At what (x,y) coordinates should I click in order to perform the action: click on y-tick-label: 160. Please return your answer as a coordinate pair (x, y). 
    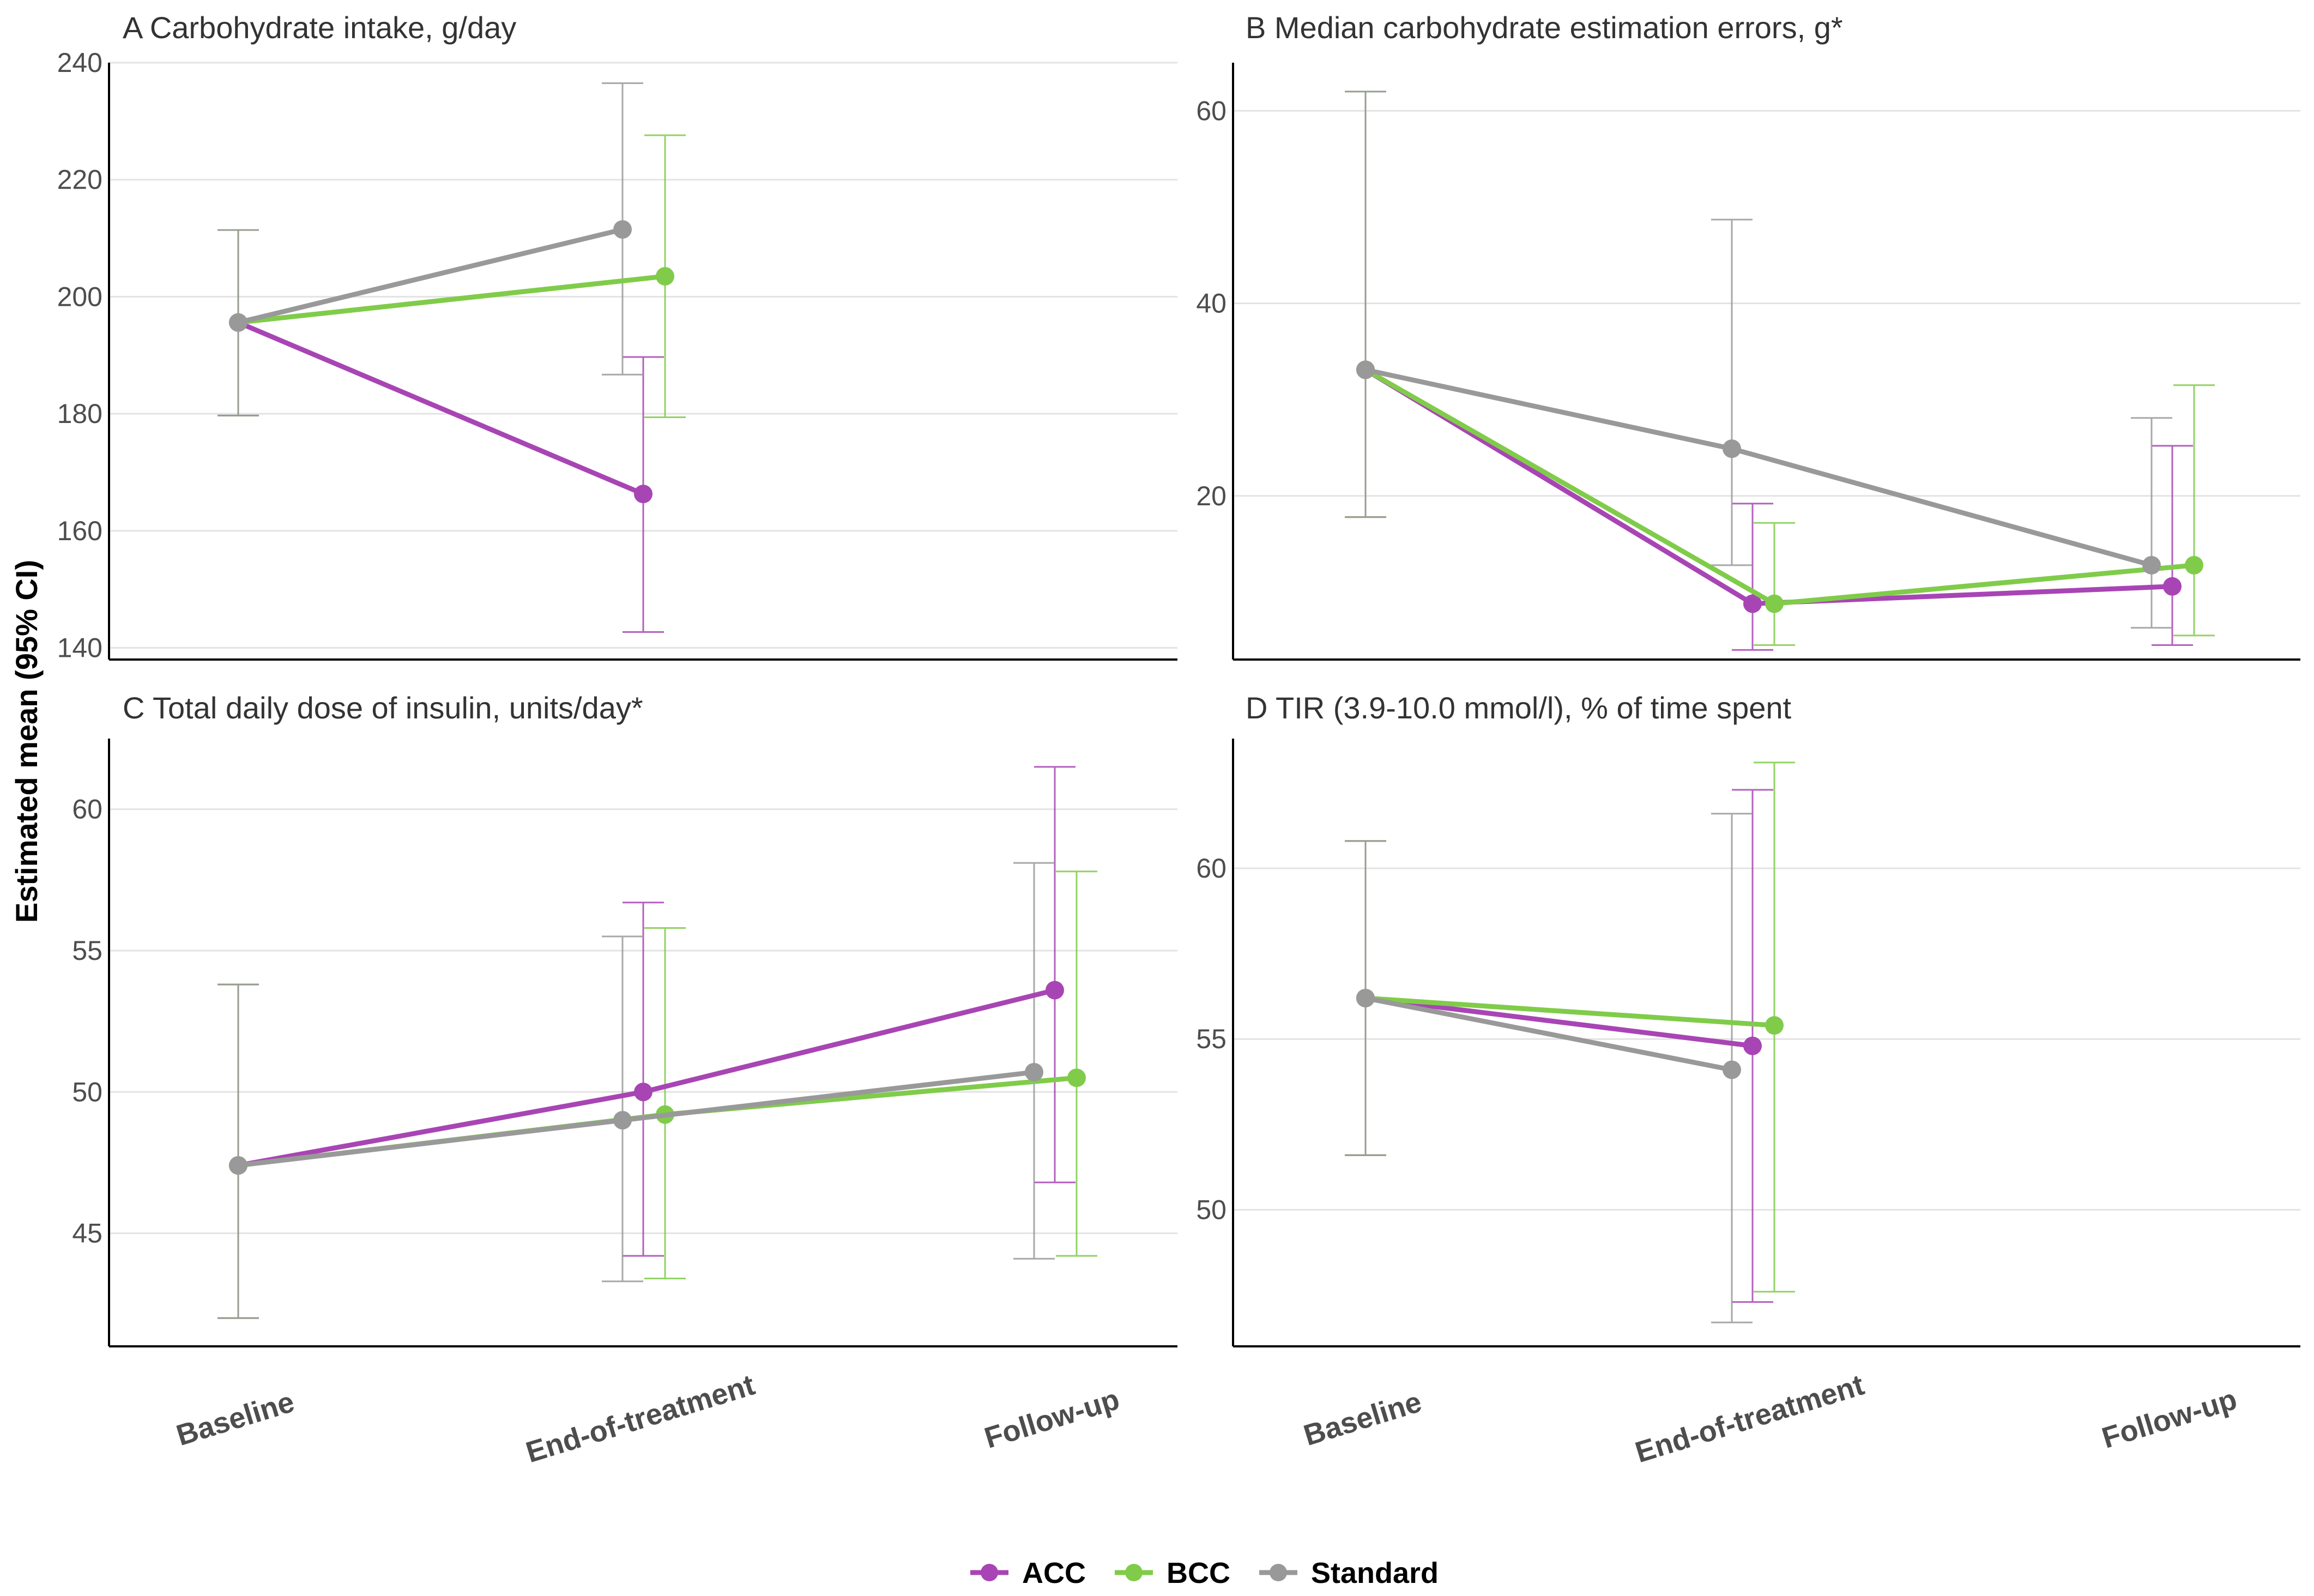
    Looking at the image, I should click on (79, 531).